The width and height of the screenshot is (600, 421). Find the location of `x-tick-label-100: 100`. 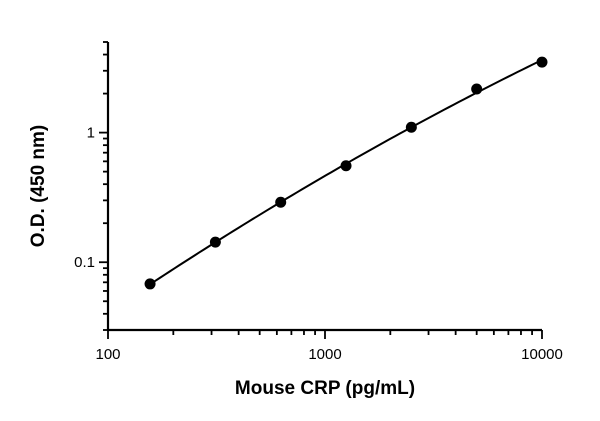

x-tick-label-100: 100 is located at coordinates (107, 354).